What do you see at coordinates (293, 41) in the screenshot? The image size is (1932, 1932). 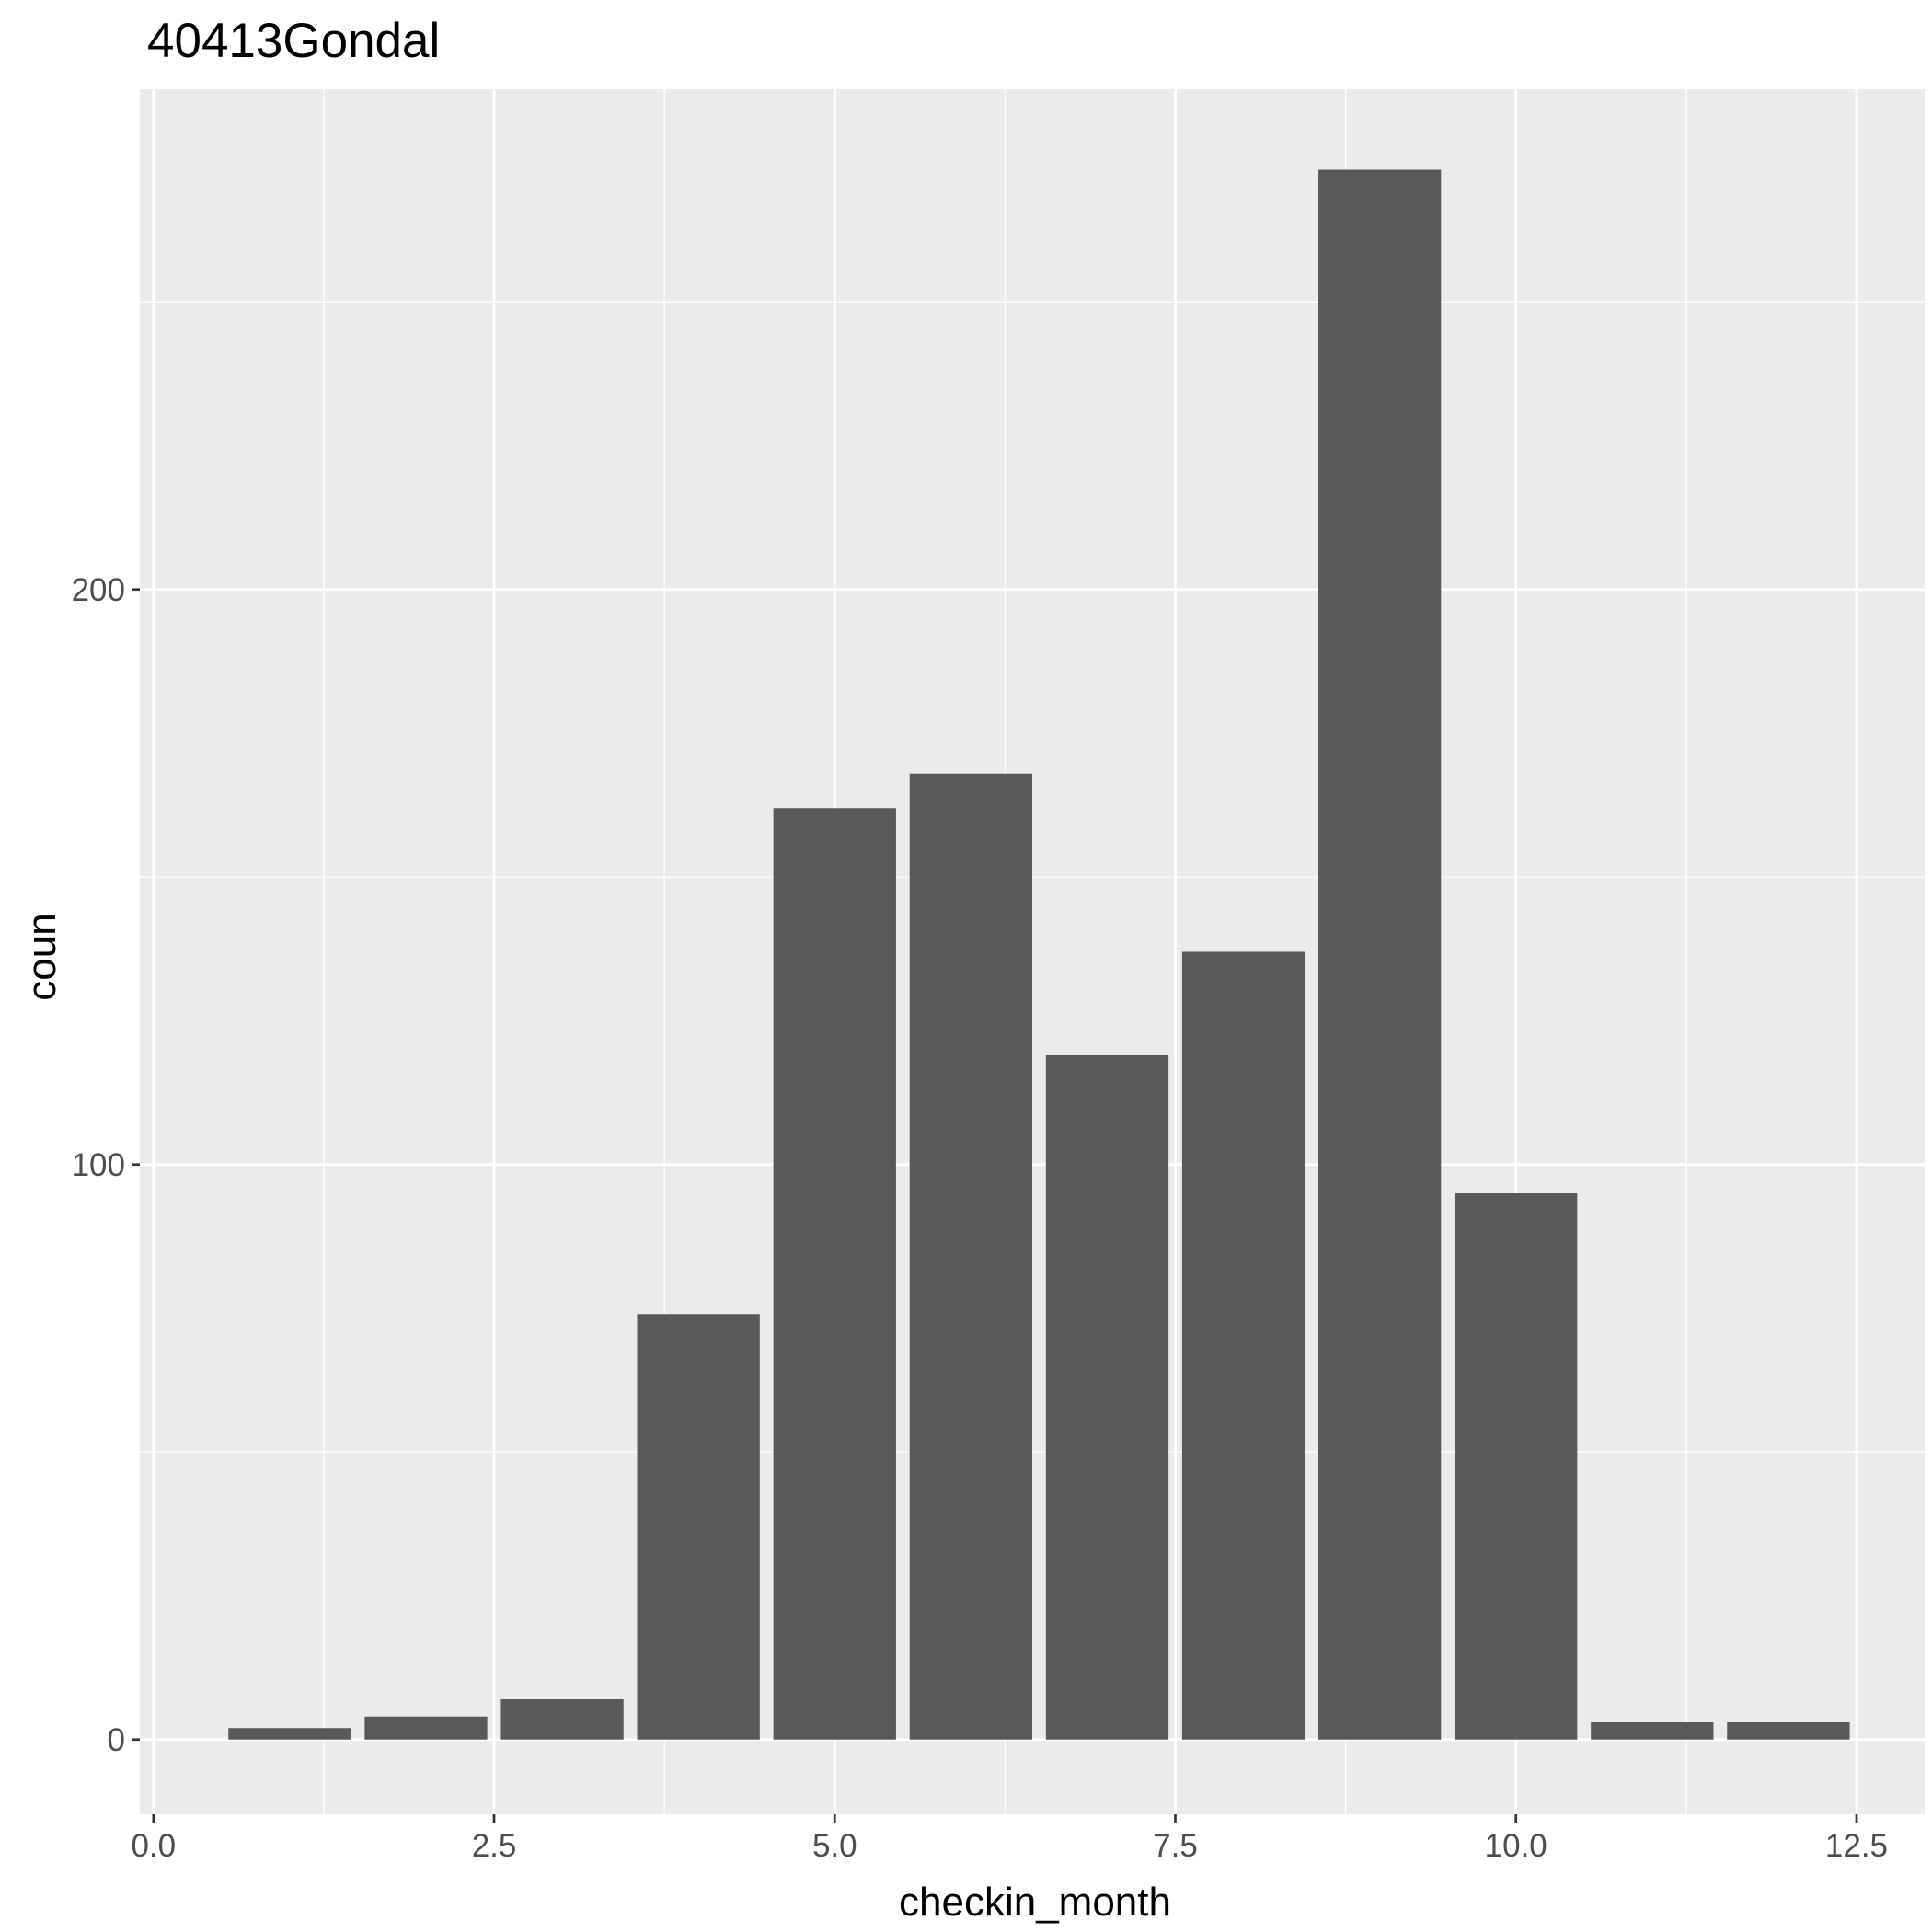 I see `chart-title: 40413Gondal` at bounding box center [293, 41].